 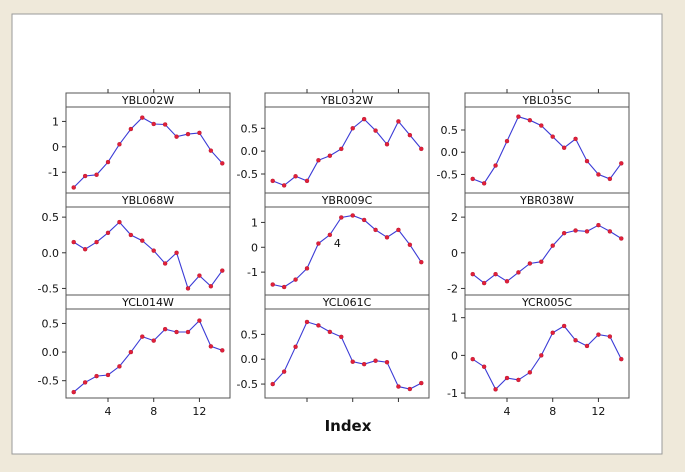 What do you see at coordinates (546, 200) in the screenshot?
I see `panel-title: YBR038W` at bounding box center [546, 200].